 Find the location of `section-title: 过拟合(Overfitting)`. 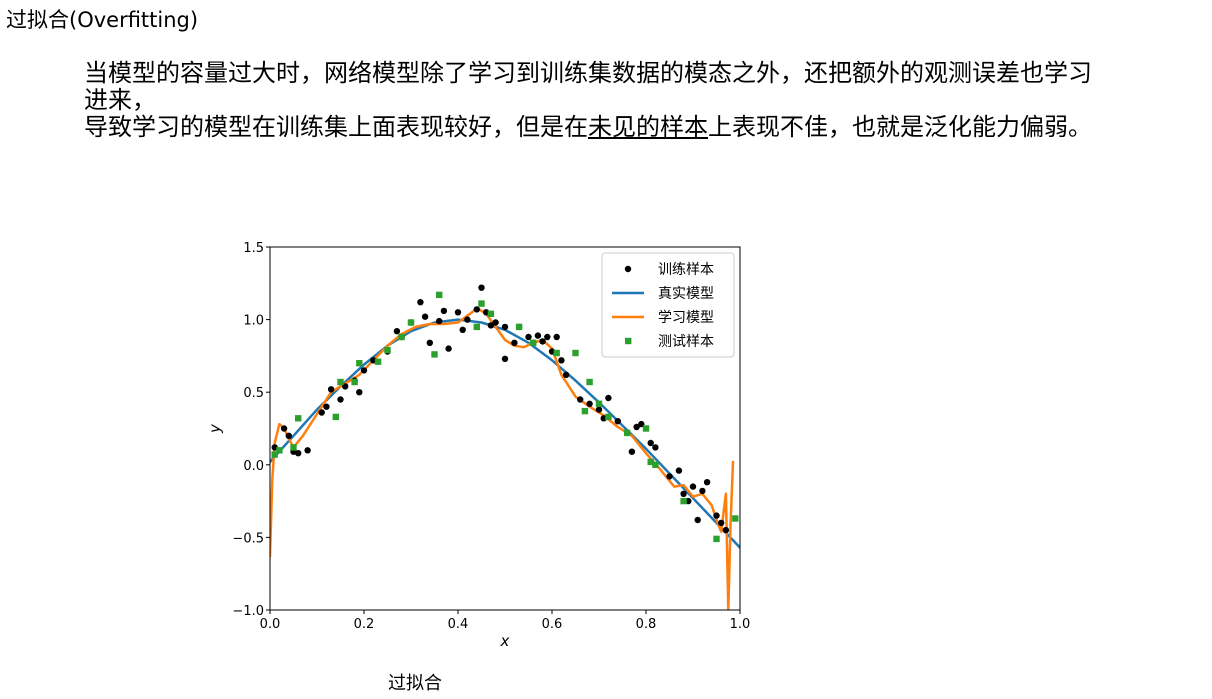

section-title: 过拟合(Overfitting) is located at coordinates (102, 20).